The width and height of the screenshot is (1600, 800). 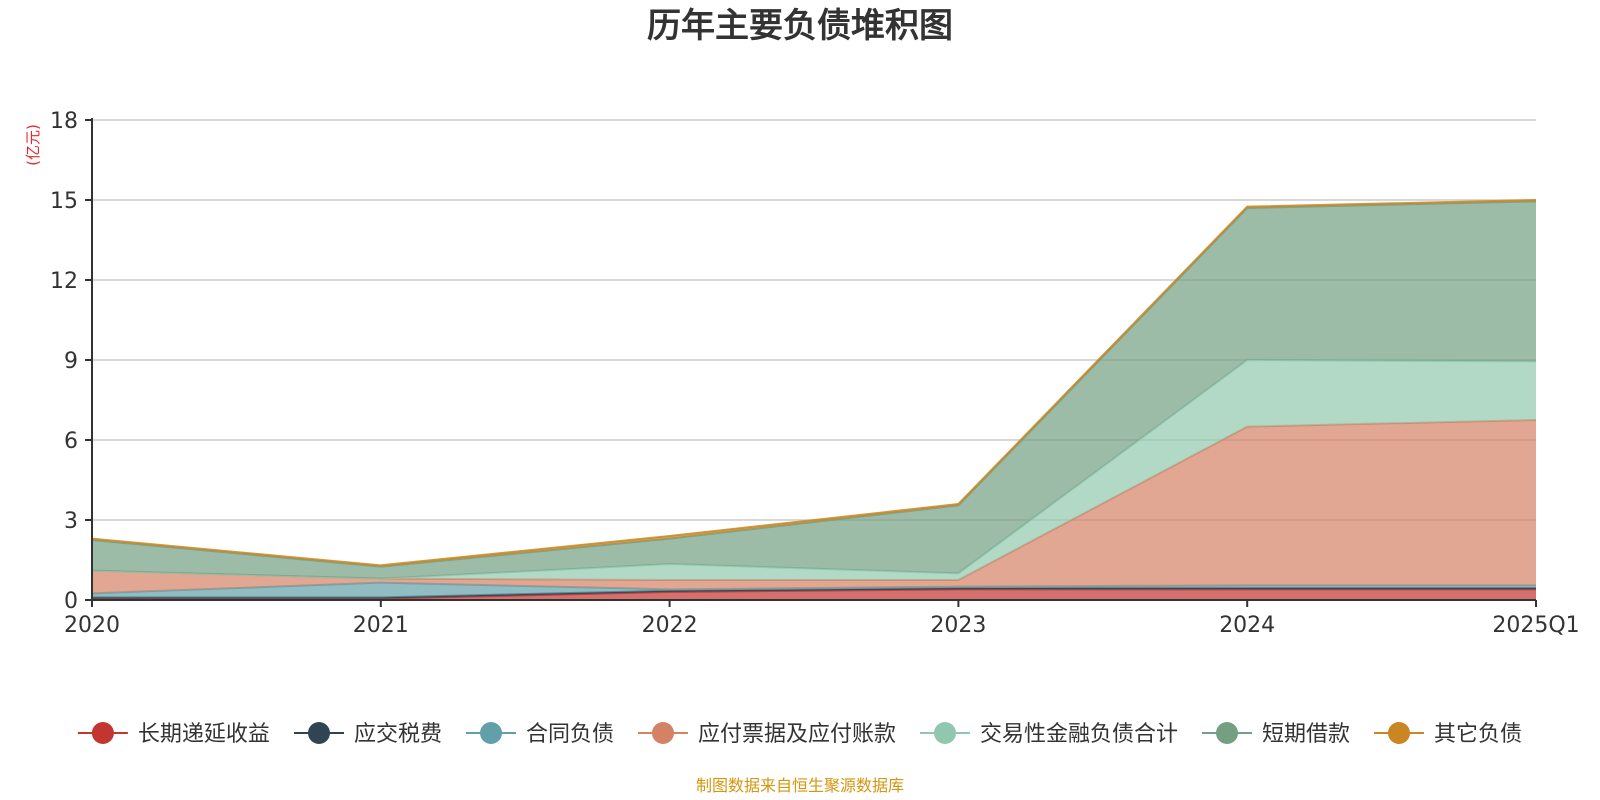 What do you see at coordinates (398, 734) in the screenshot?
I see `legend-label: 应交税费` at bounding box center [398, 734].